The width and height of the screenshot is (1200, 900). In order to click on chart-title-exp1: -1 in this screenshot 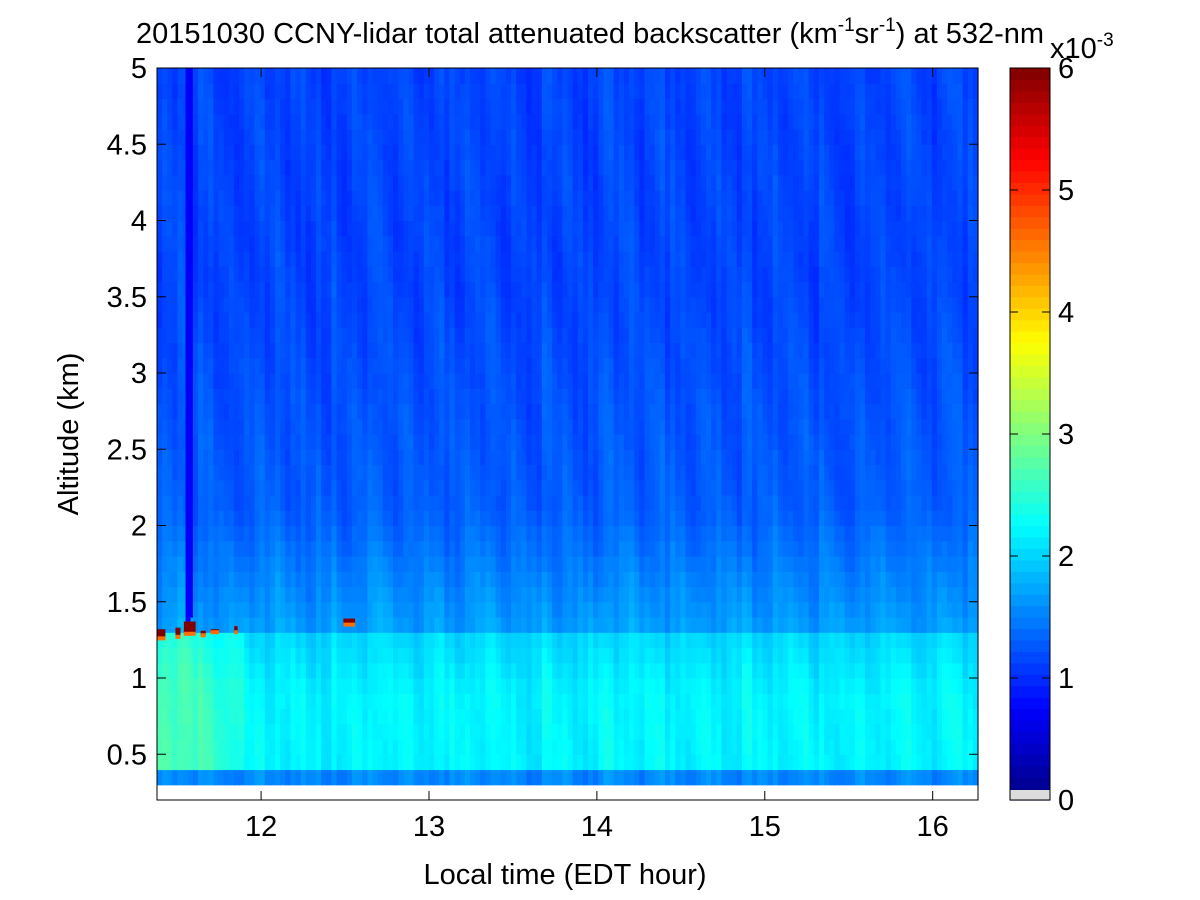, I will do `click(846, 25)`.